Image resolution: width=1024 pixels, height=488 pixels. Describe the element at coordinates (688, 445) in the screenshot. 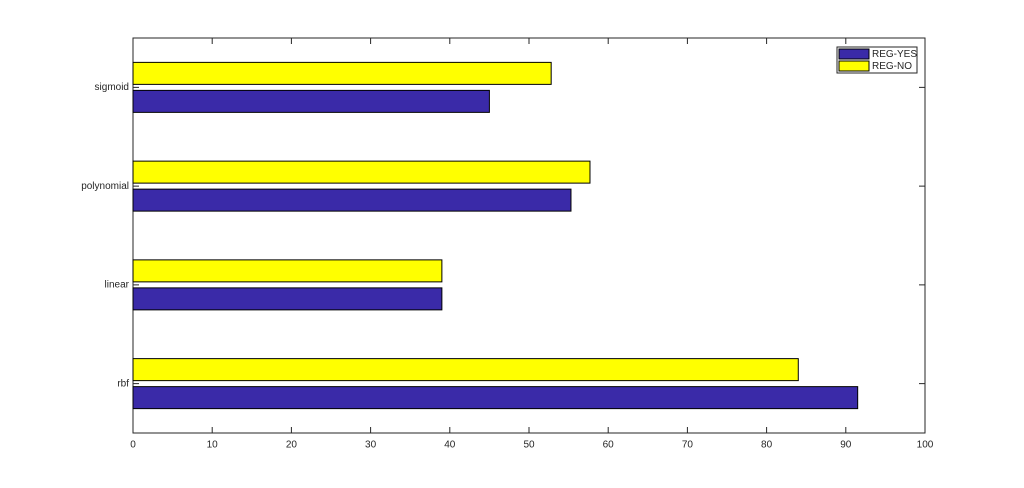

I see `x-tick-label: 70` at that location.